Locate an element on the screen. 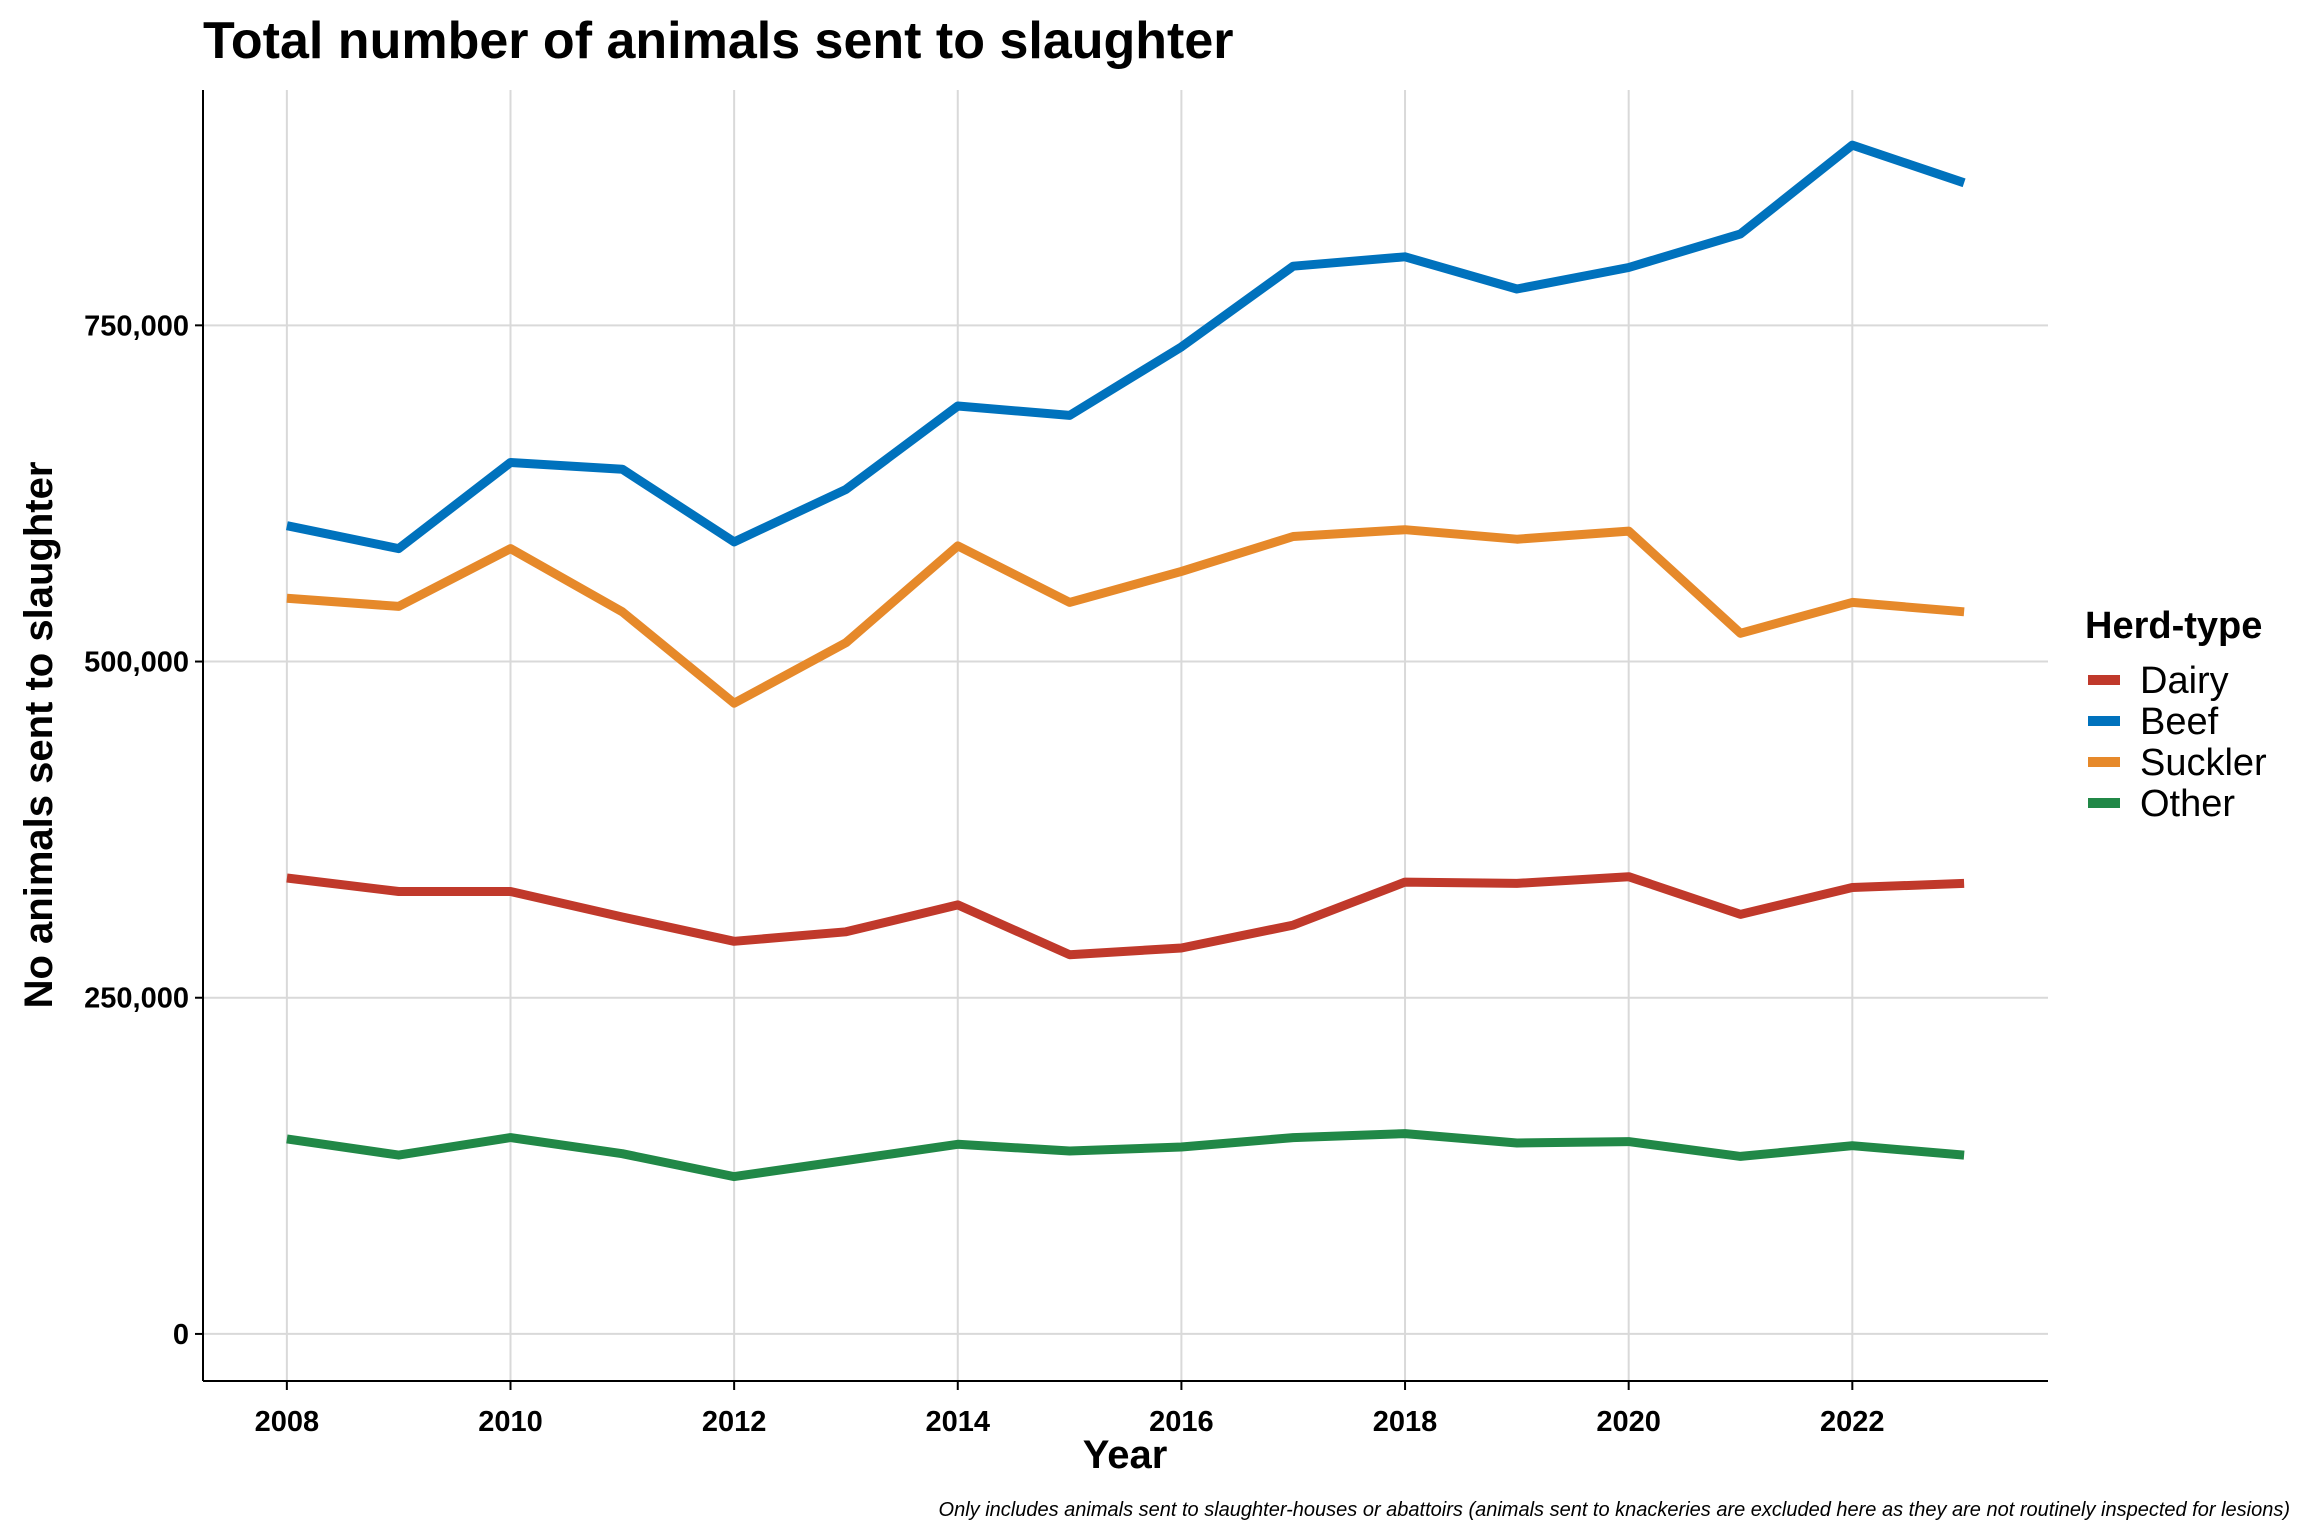  x-tick-label: 2018 is located at coordinates (1405, 1422).